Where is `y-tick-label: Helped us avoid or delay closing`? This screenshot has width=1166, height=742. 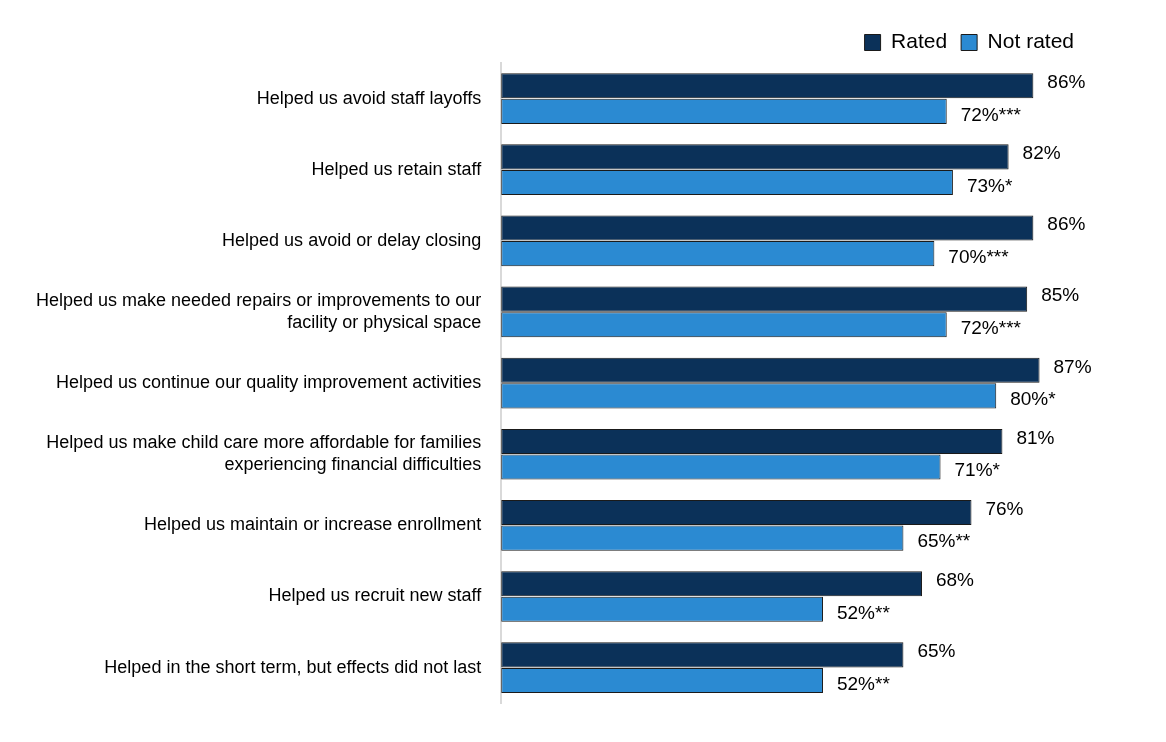 y-tick-label: Helped us avoid or delay closing is located at coordinates (352, 239).